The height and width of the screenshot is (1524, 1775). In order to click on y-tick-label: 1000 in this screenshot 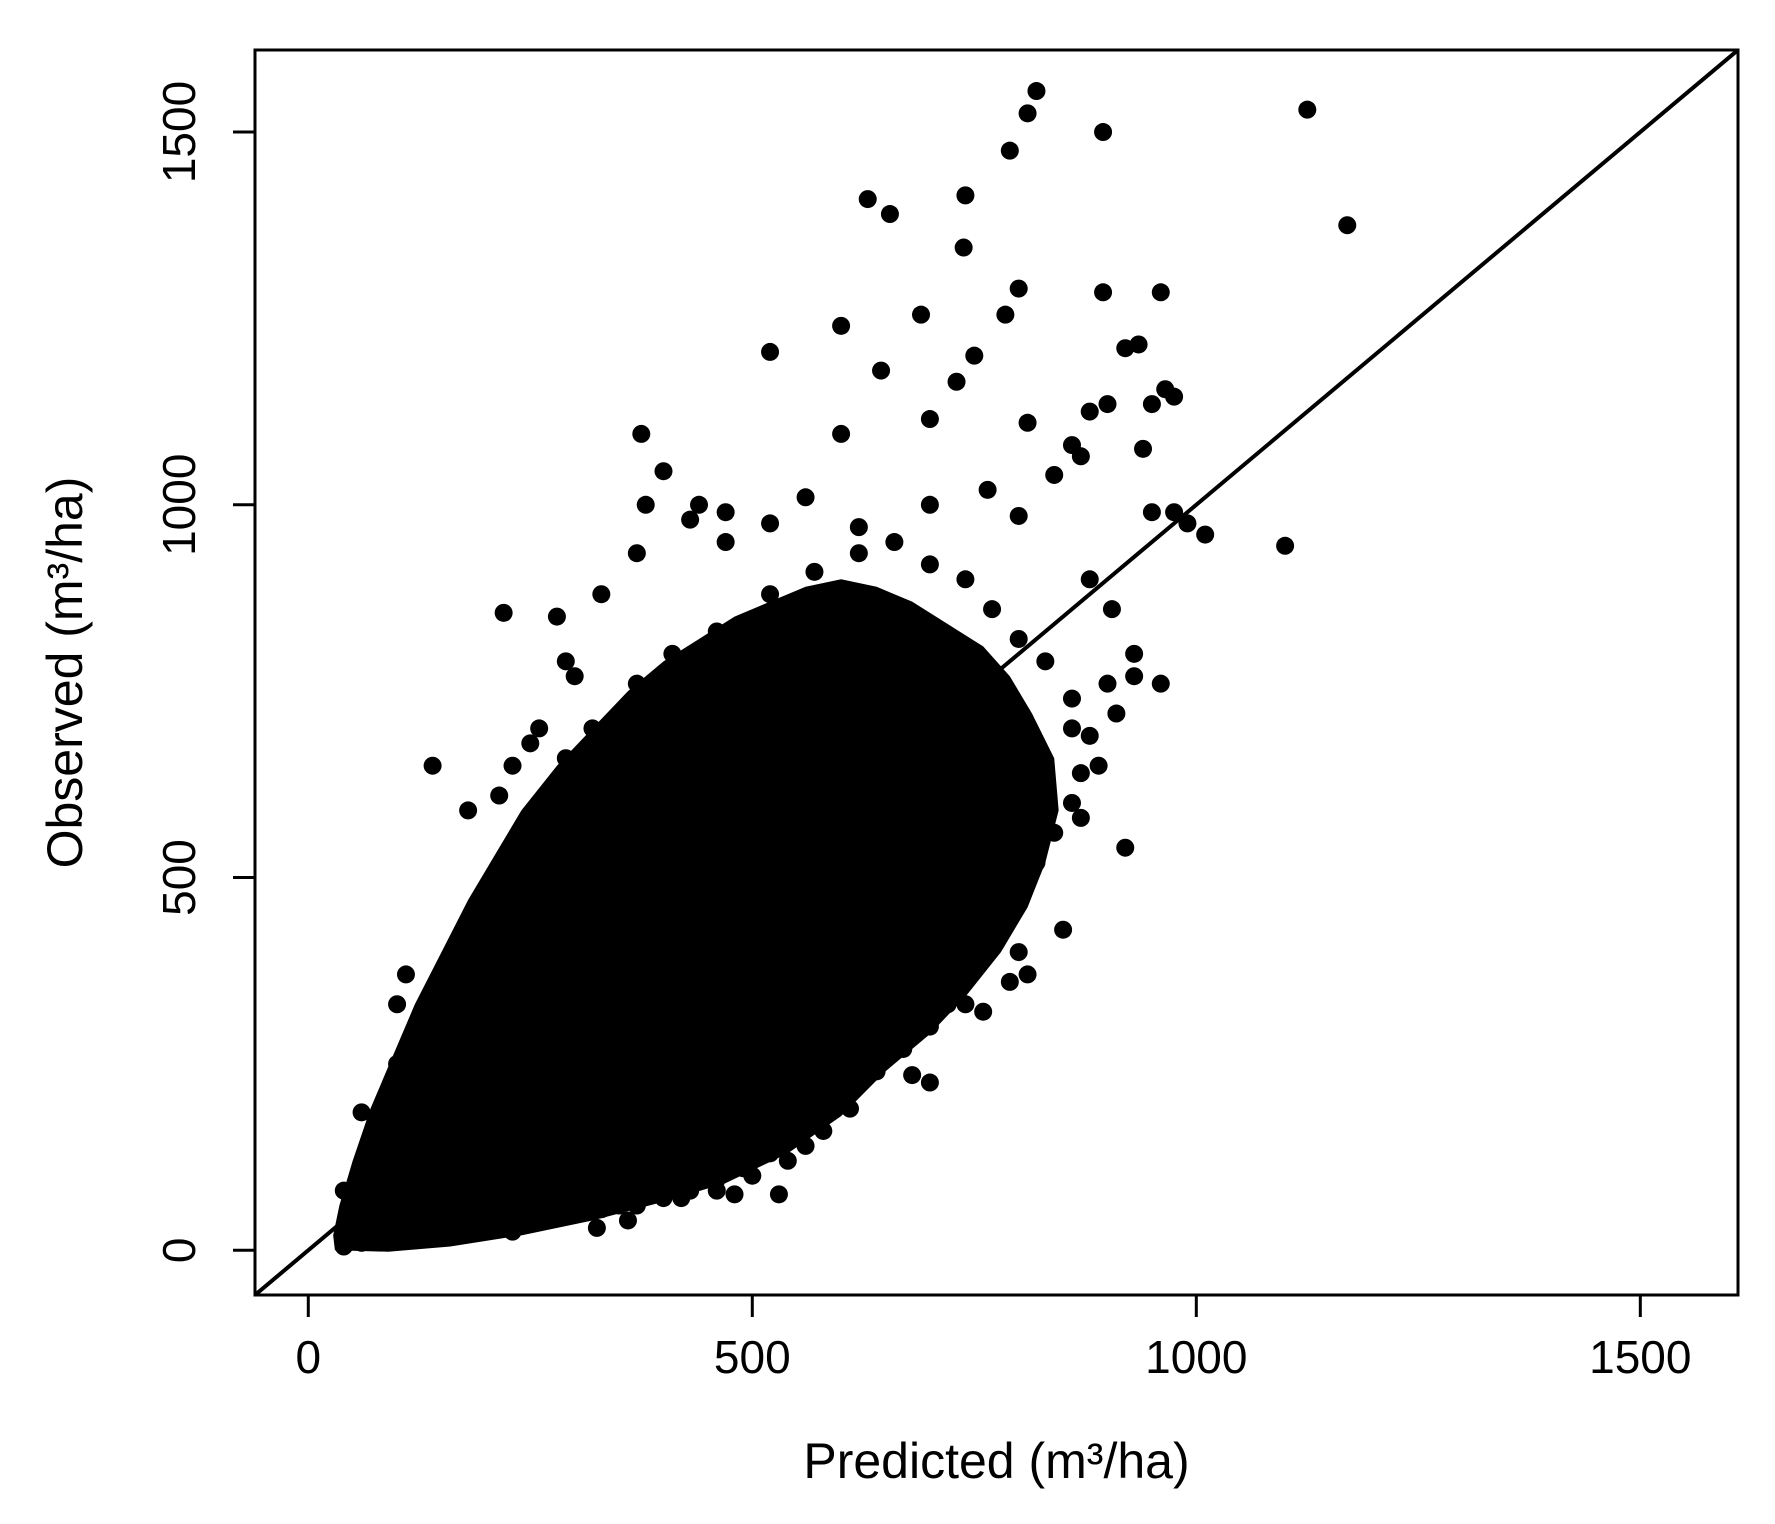, I will do `click(179, 505)`.